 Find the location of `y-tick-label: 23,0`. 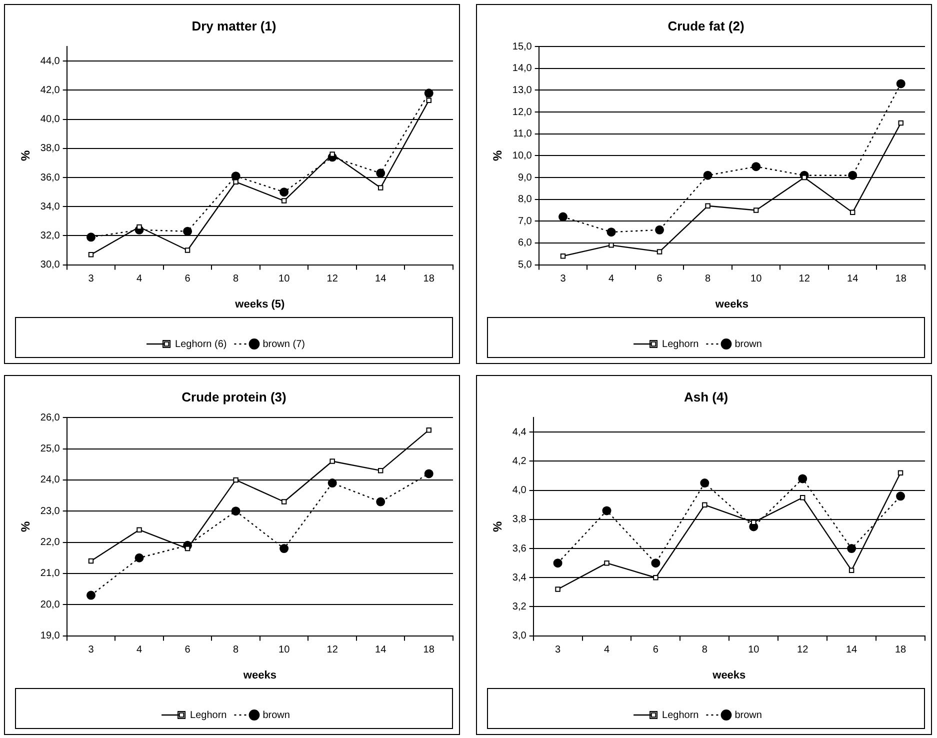

y-tick-label: 23,0 is located at coordinates (50, 511).